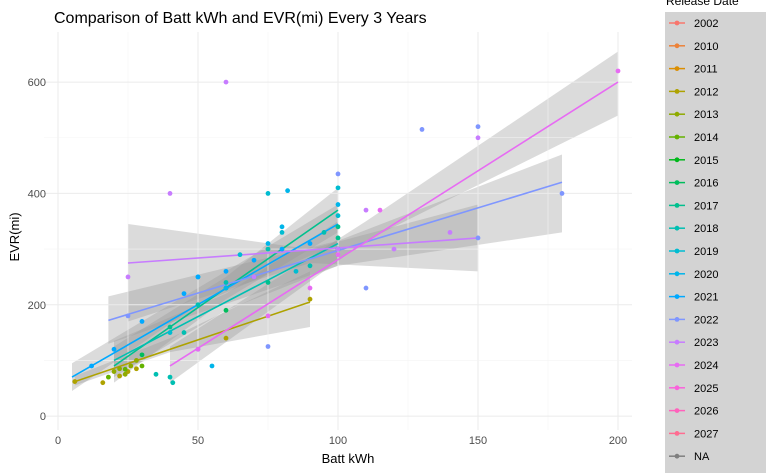  I want to click on confidence-band-2018, so click(226, 299).